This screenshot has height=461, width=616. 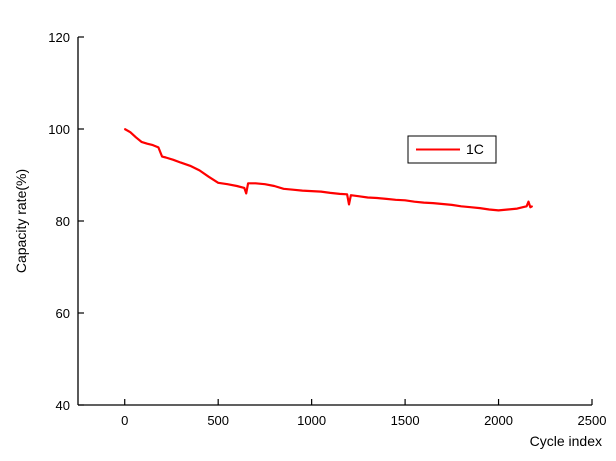 I want to click on y-axis-ticks: 40 60 80 100 120, so click(x=66, y=221).